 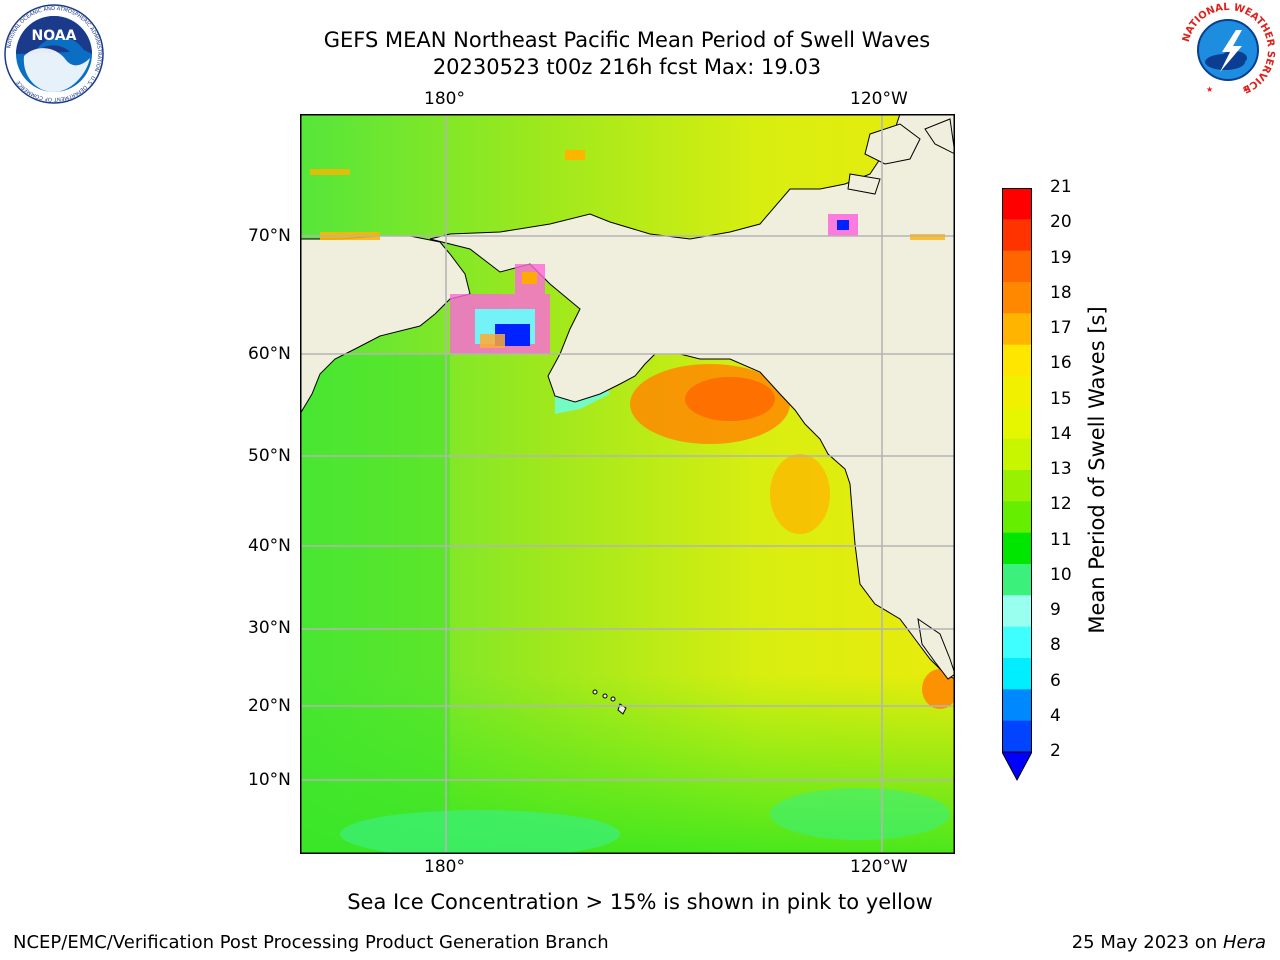 What do you see at coordinates (901, 156) in the screenshot?
I see `land-arctic-islands` at bounding box center [901, 156].